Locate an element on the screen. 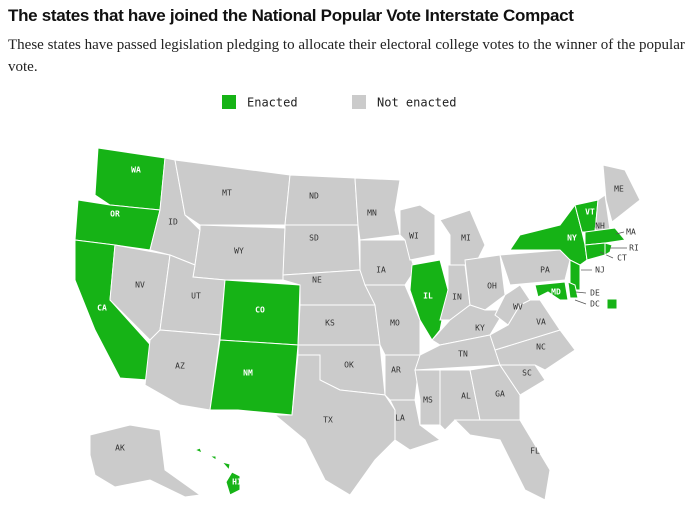 Image resolution: width=700 pixels, height=510 pixels. state-label: DE is located at coordinates (595, 293).